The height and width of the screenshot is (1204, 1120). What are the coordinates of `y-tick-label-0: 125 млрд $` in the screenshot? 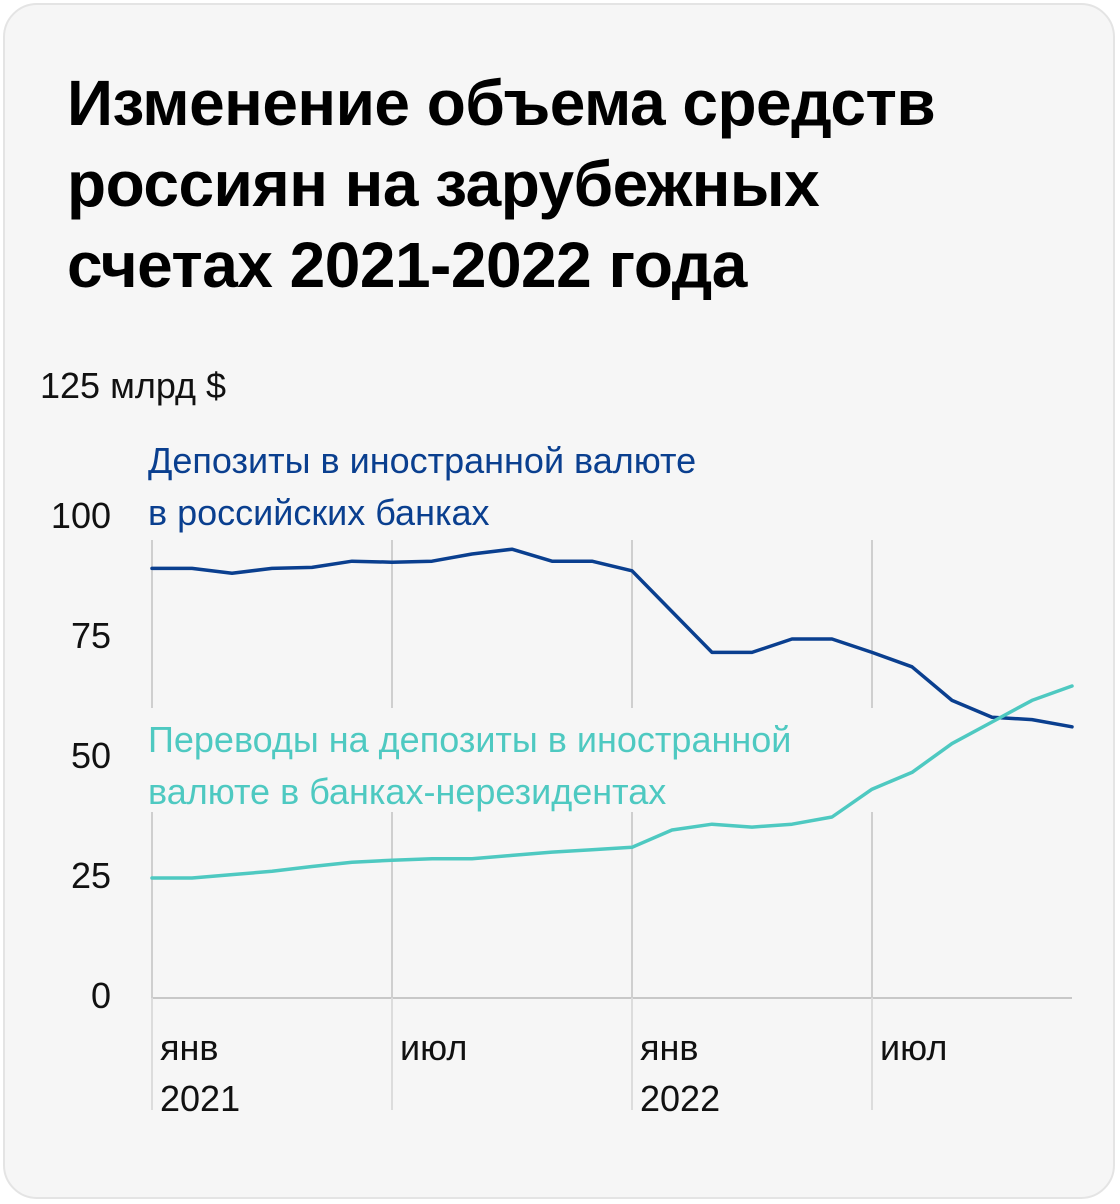 It's located at (133, 385).